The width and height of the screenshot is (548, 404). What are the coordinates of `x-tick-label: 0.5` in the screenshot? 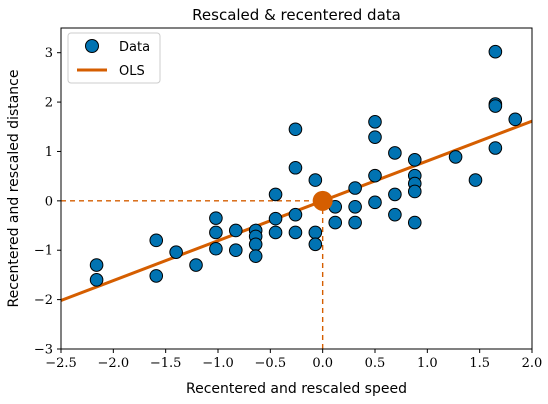 It's located at (375, 363).